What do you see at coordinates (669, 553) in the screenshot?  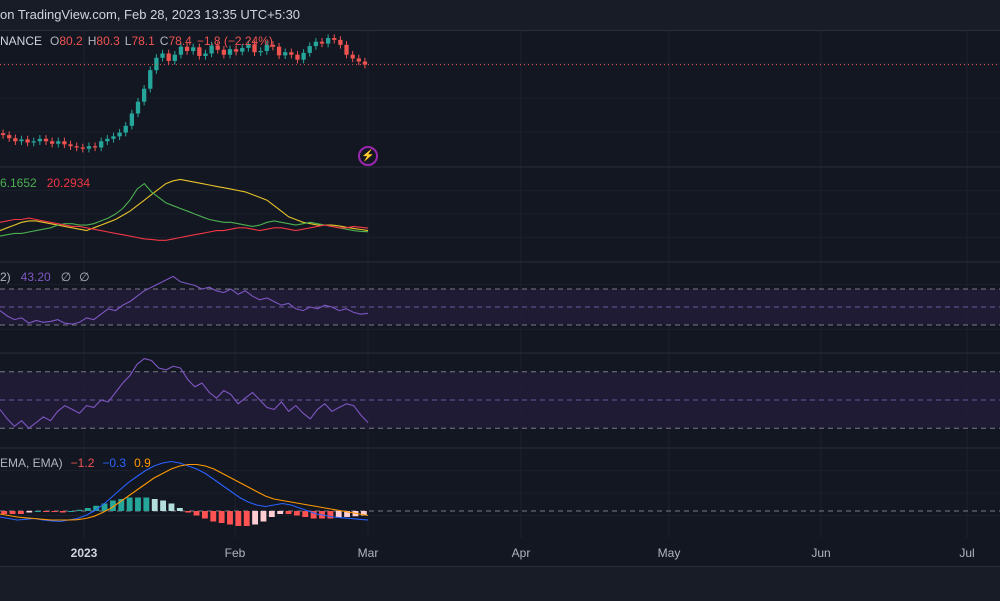 I see `x-axis-tick-label: May` at bounding box center [669, 553].